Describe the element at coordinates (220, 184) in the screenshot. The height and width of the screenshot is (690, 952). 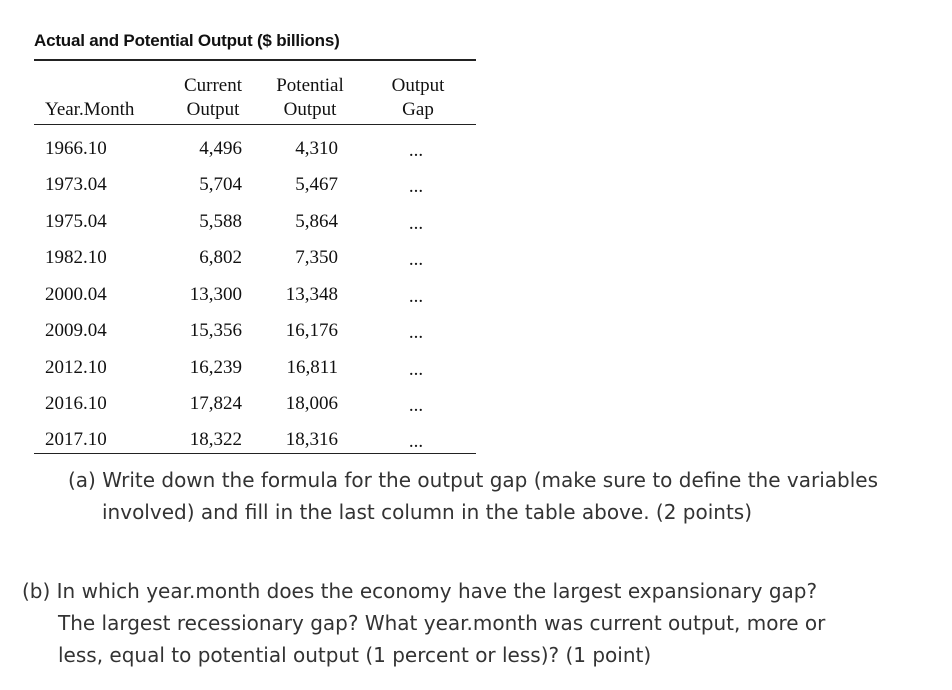
I see `row-current: 5,704` at that location.